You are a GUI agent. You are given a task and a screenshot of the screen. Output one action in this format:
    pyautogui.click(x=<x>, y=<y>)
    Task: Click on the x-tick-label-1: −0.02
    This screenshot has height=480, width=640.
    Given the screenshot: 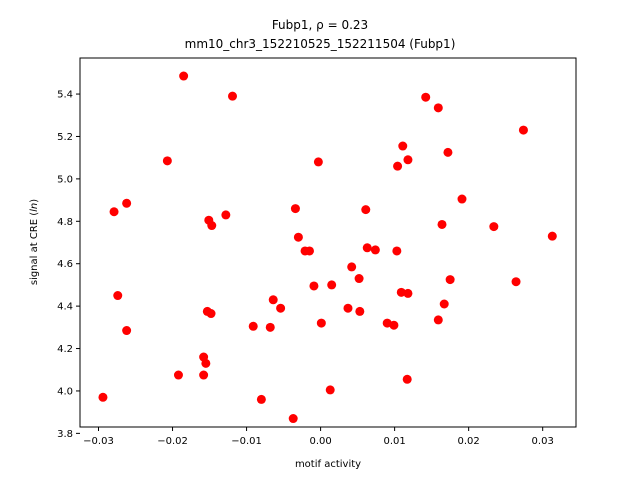 What is the action you would take?
    pyautogui.click(x=172, y=441)
    